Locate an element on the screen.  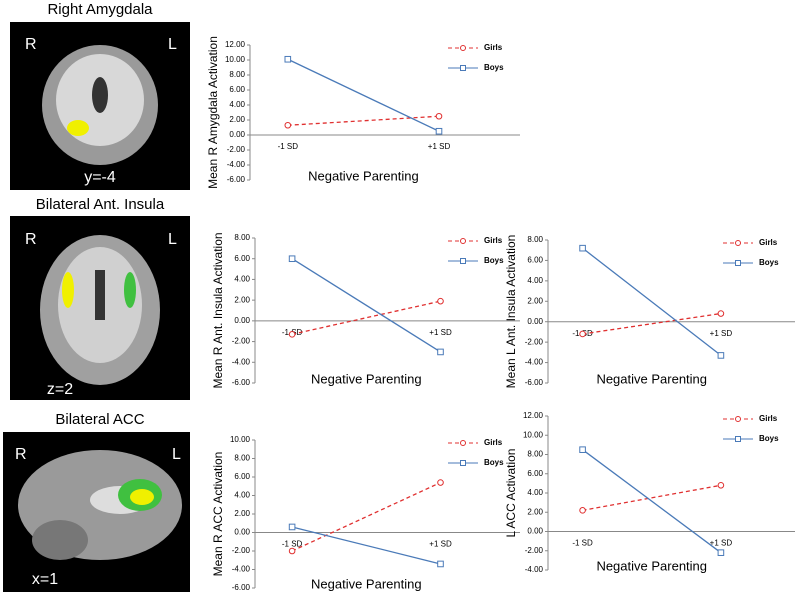
slice-label: y=-4 is located at coordinates (100, 177).